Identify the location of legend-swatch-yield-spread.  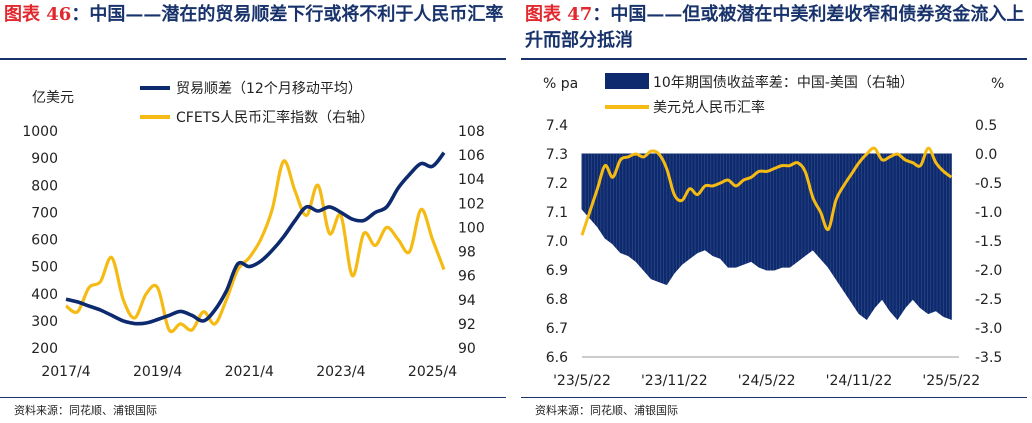
(627, 81).